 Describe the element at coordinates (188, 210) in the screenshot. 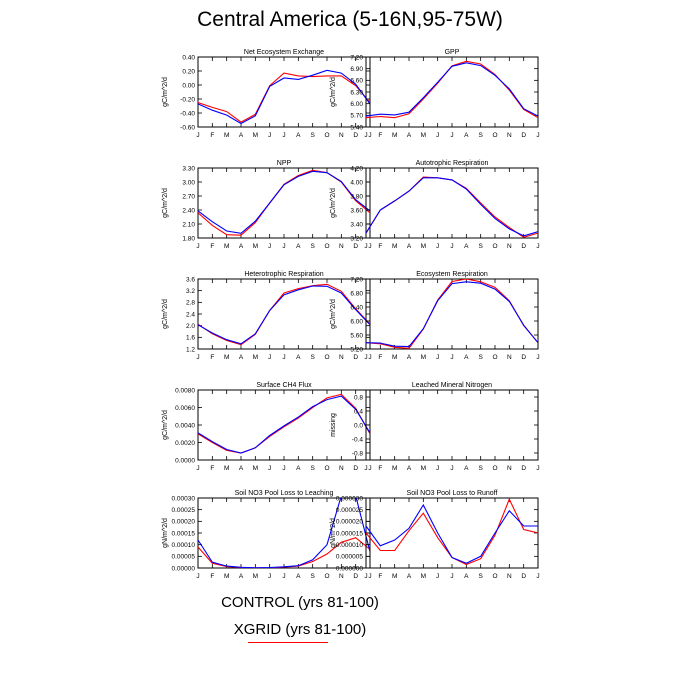

I see `y-tick-label: 2.40` at that location.